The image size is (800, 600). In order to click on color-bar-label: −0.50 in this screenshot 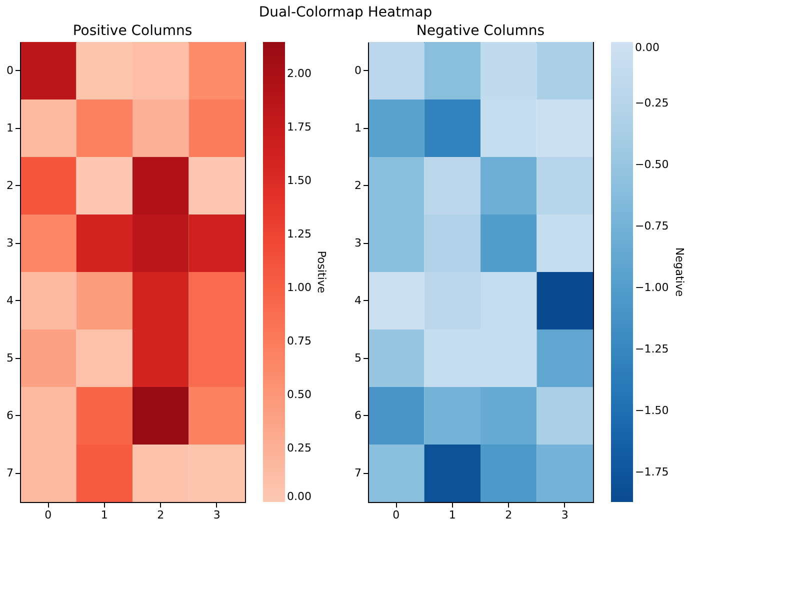, I will do `click(652, 164)`.